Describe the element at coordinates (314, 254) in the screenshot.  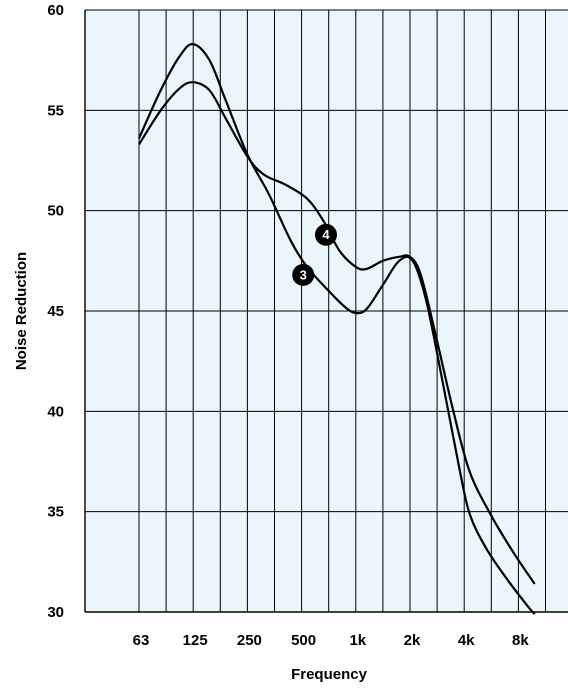
I see `series-markers: 34` at that location.